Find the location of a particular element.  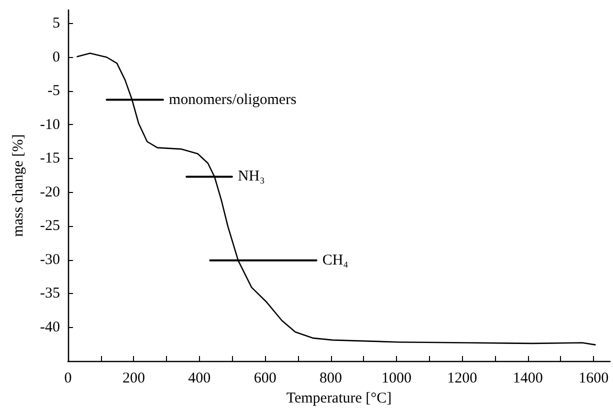

x-tick-label: 200 is located at coordinates (133, 378).